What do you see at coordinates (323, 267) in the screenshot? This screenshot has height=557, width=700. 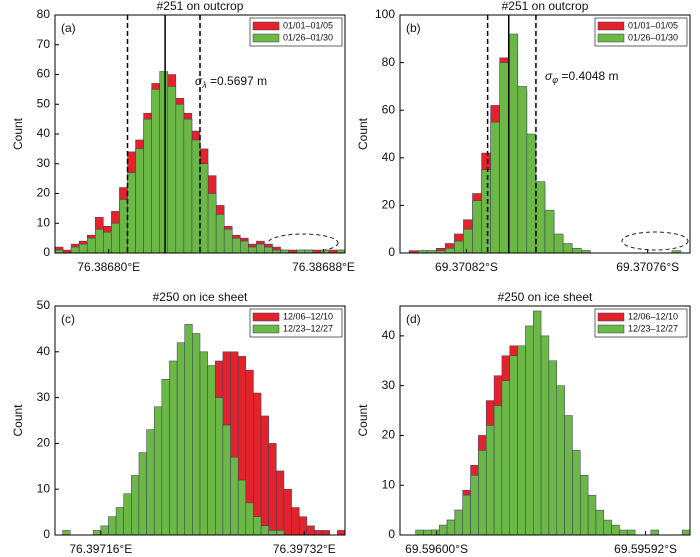 I see `x-tick-label: 76.38688°E` at bounding box center [323, 267].